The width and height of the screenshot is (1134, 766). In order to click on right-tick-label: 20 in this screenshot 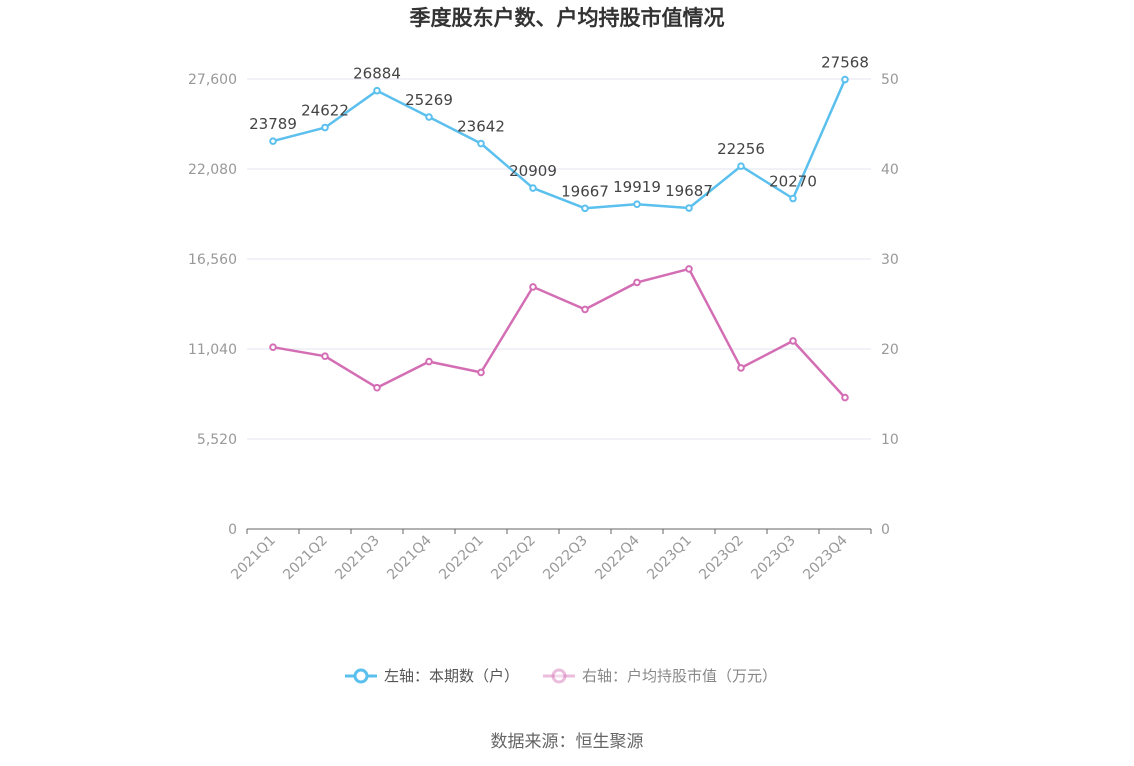, I will do `click(890, 350)`.